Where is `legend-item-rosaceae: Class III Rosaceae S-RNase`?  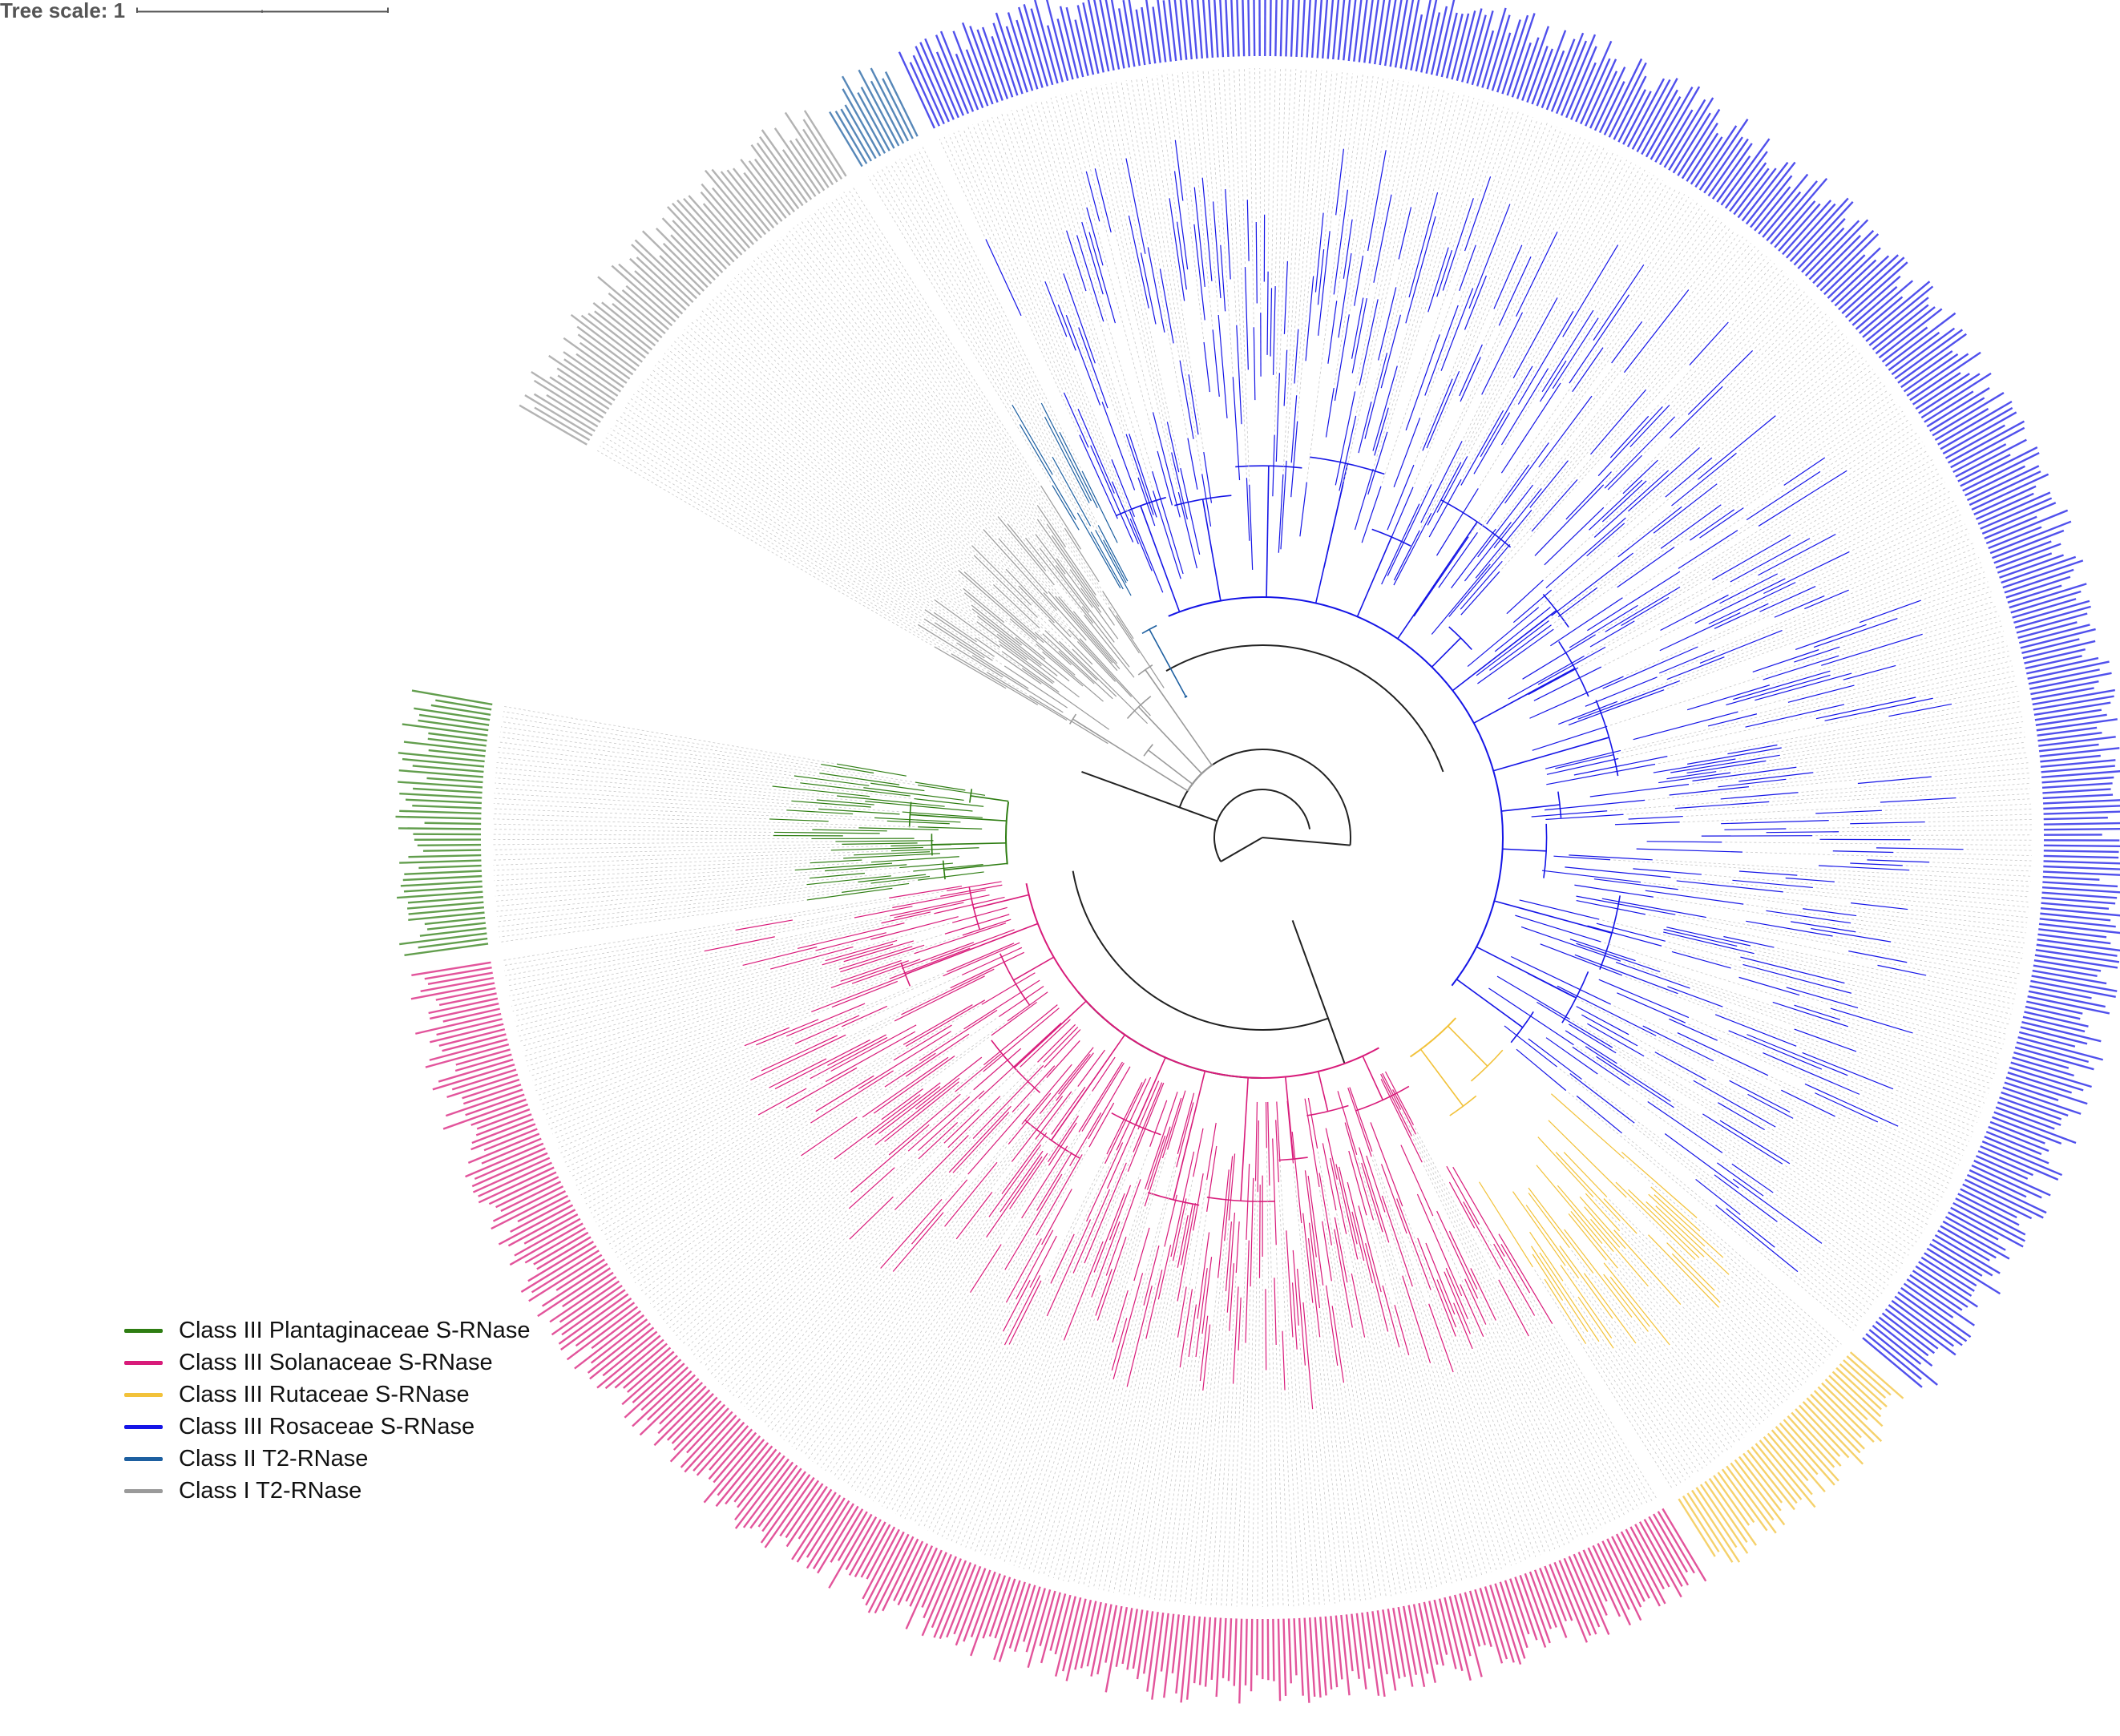 legend-item-rosaceae: Class III Rosaceae S-RNase is located at coordinates (327, 1427).